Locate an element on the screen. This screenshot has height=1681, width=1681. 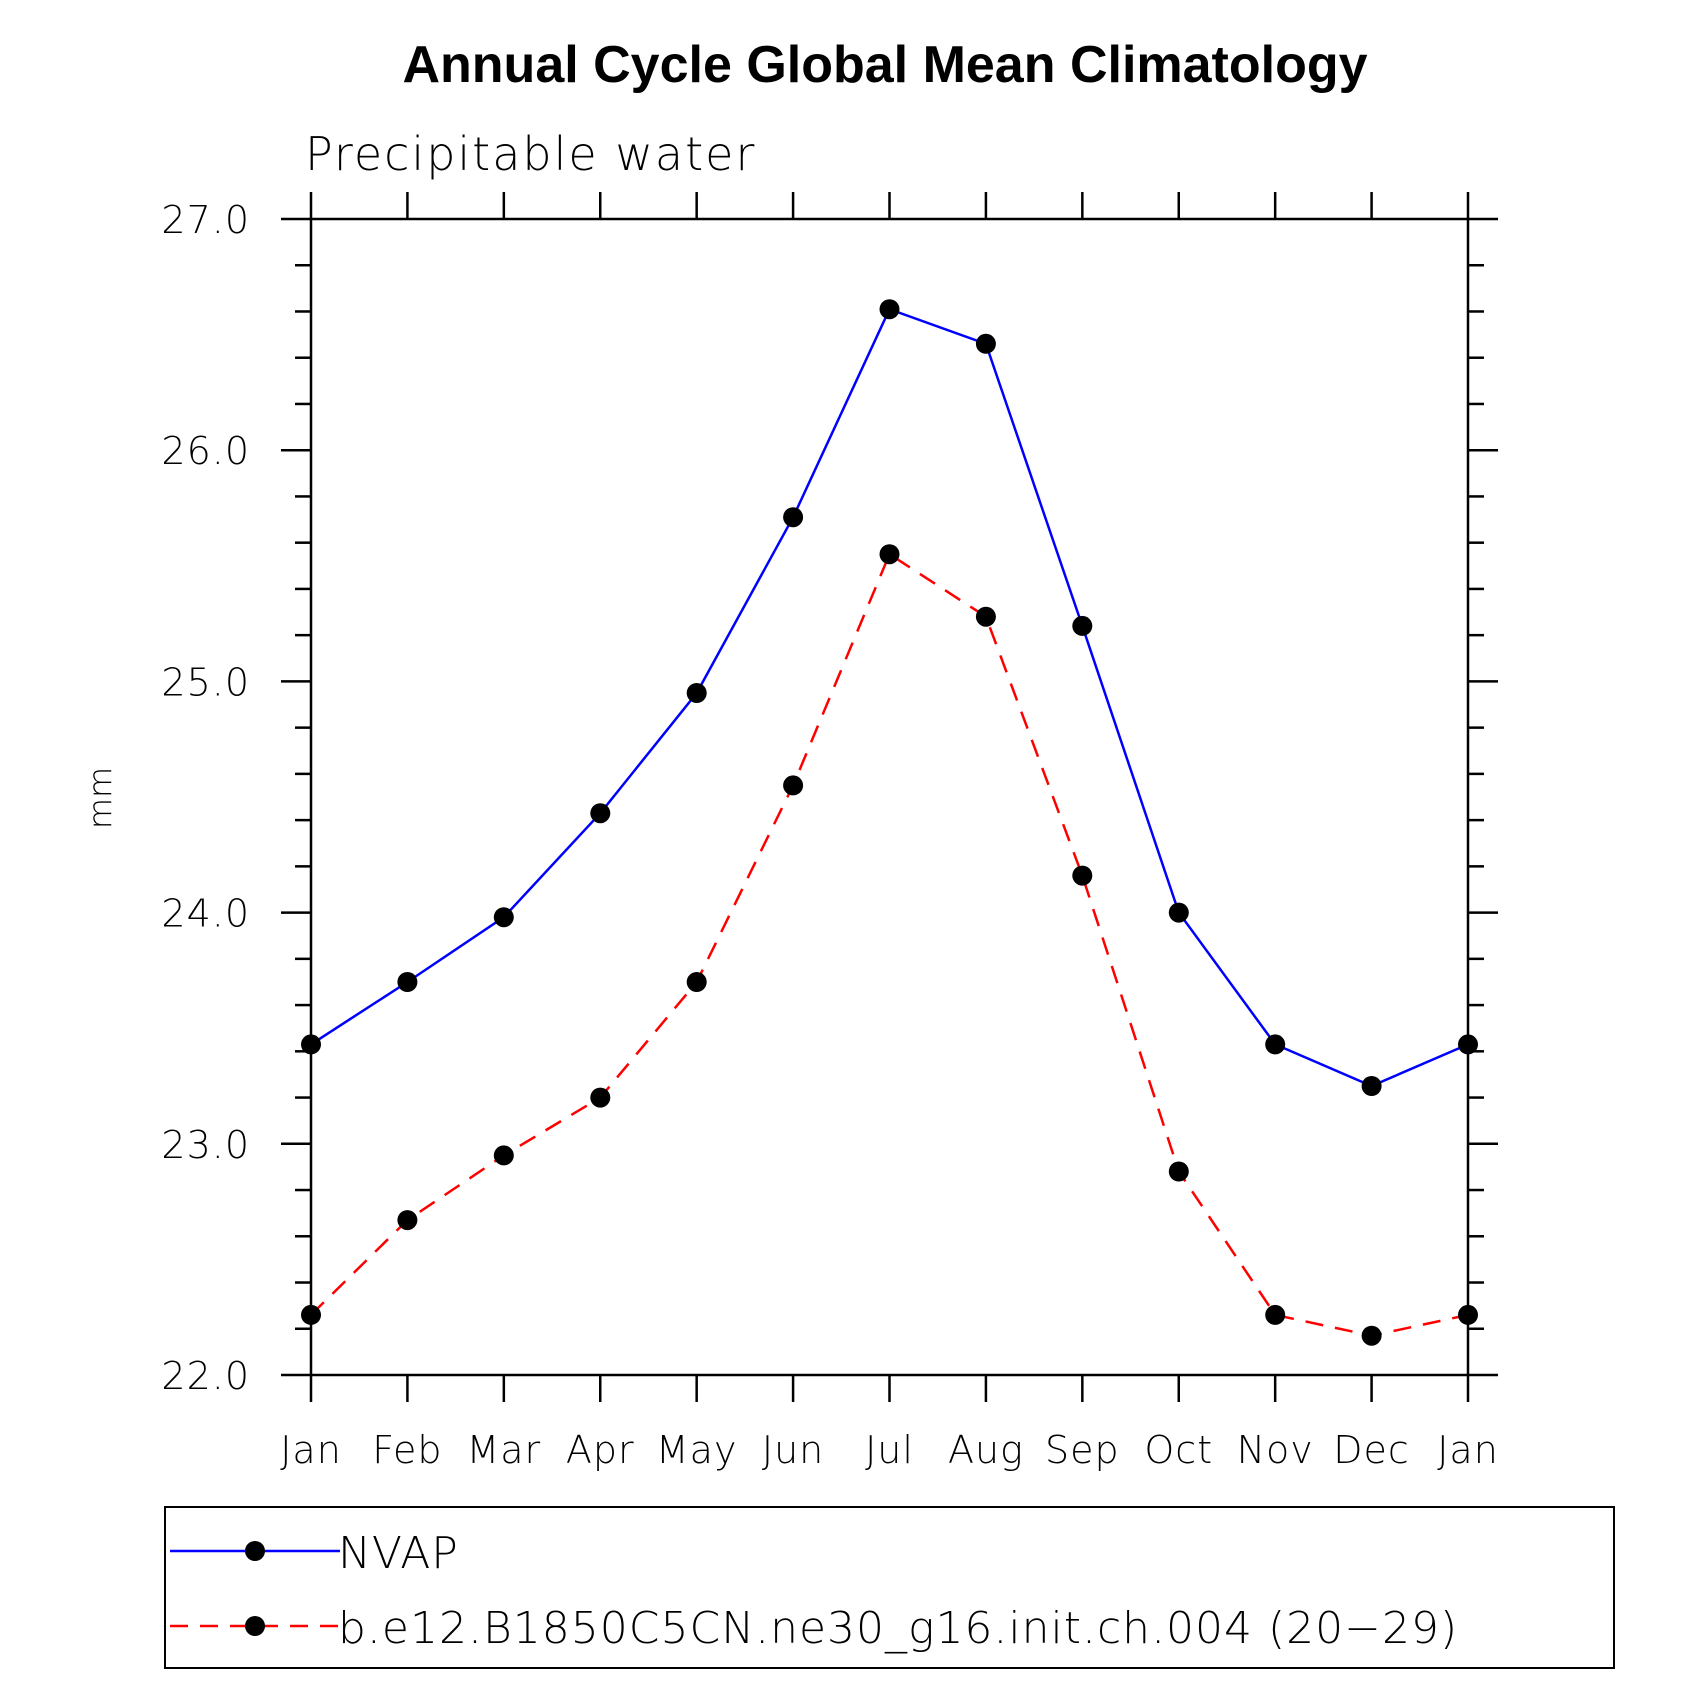
y-tick-labels: 22.0 23.0 24.0 25.0 26.0 27.0 is located at coordinates (205, 798).